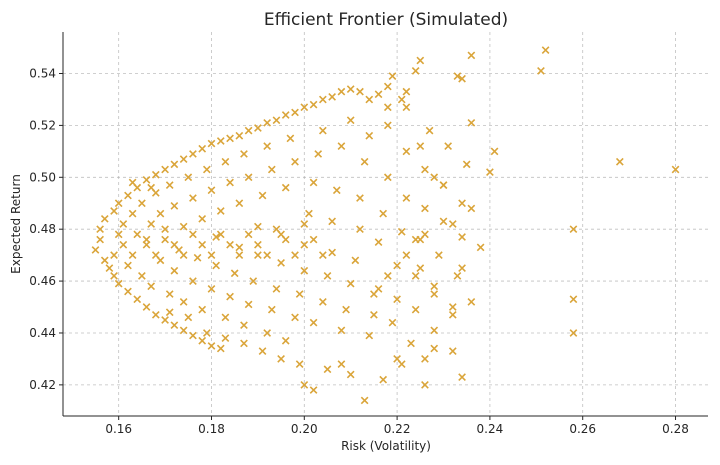 Image resolution: width=720 pixels, height=465 pixels. Describe the element at coordinates (42, 177) in the screenshot. I see `y-tick-label: 0.50` at that location.